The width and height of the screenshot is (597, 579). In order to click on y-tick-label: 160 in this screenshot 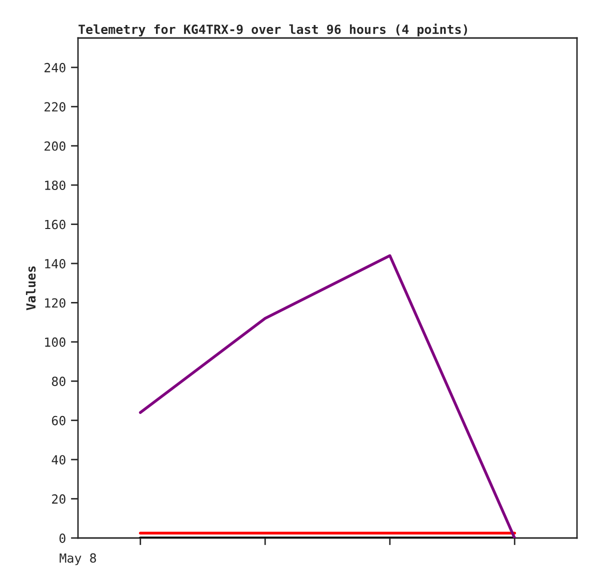, I will do `click(55, 225)`.